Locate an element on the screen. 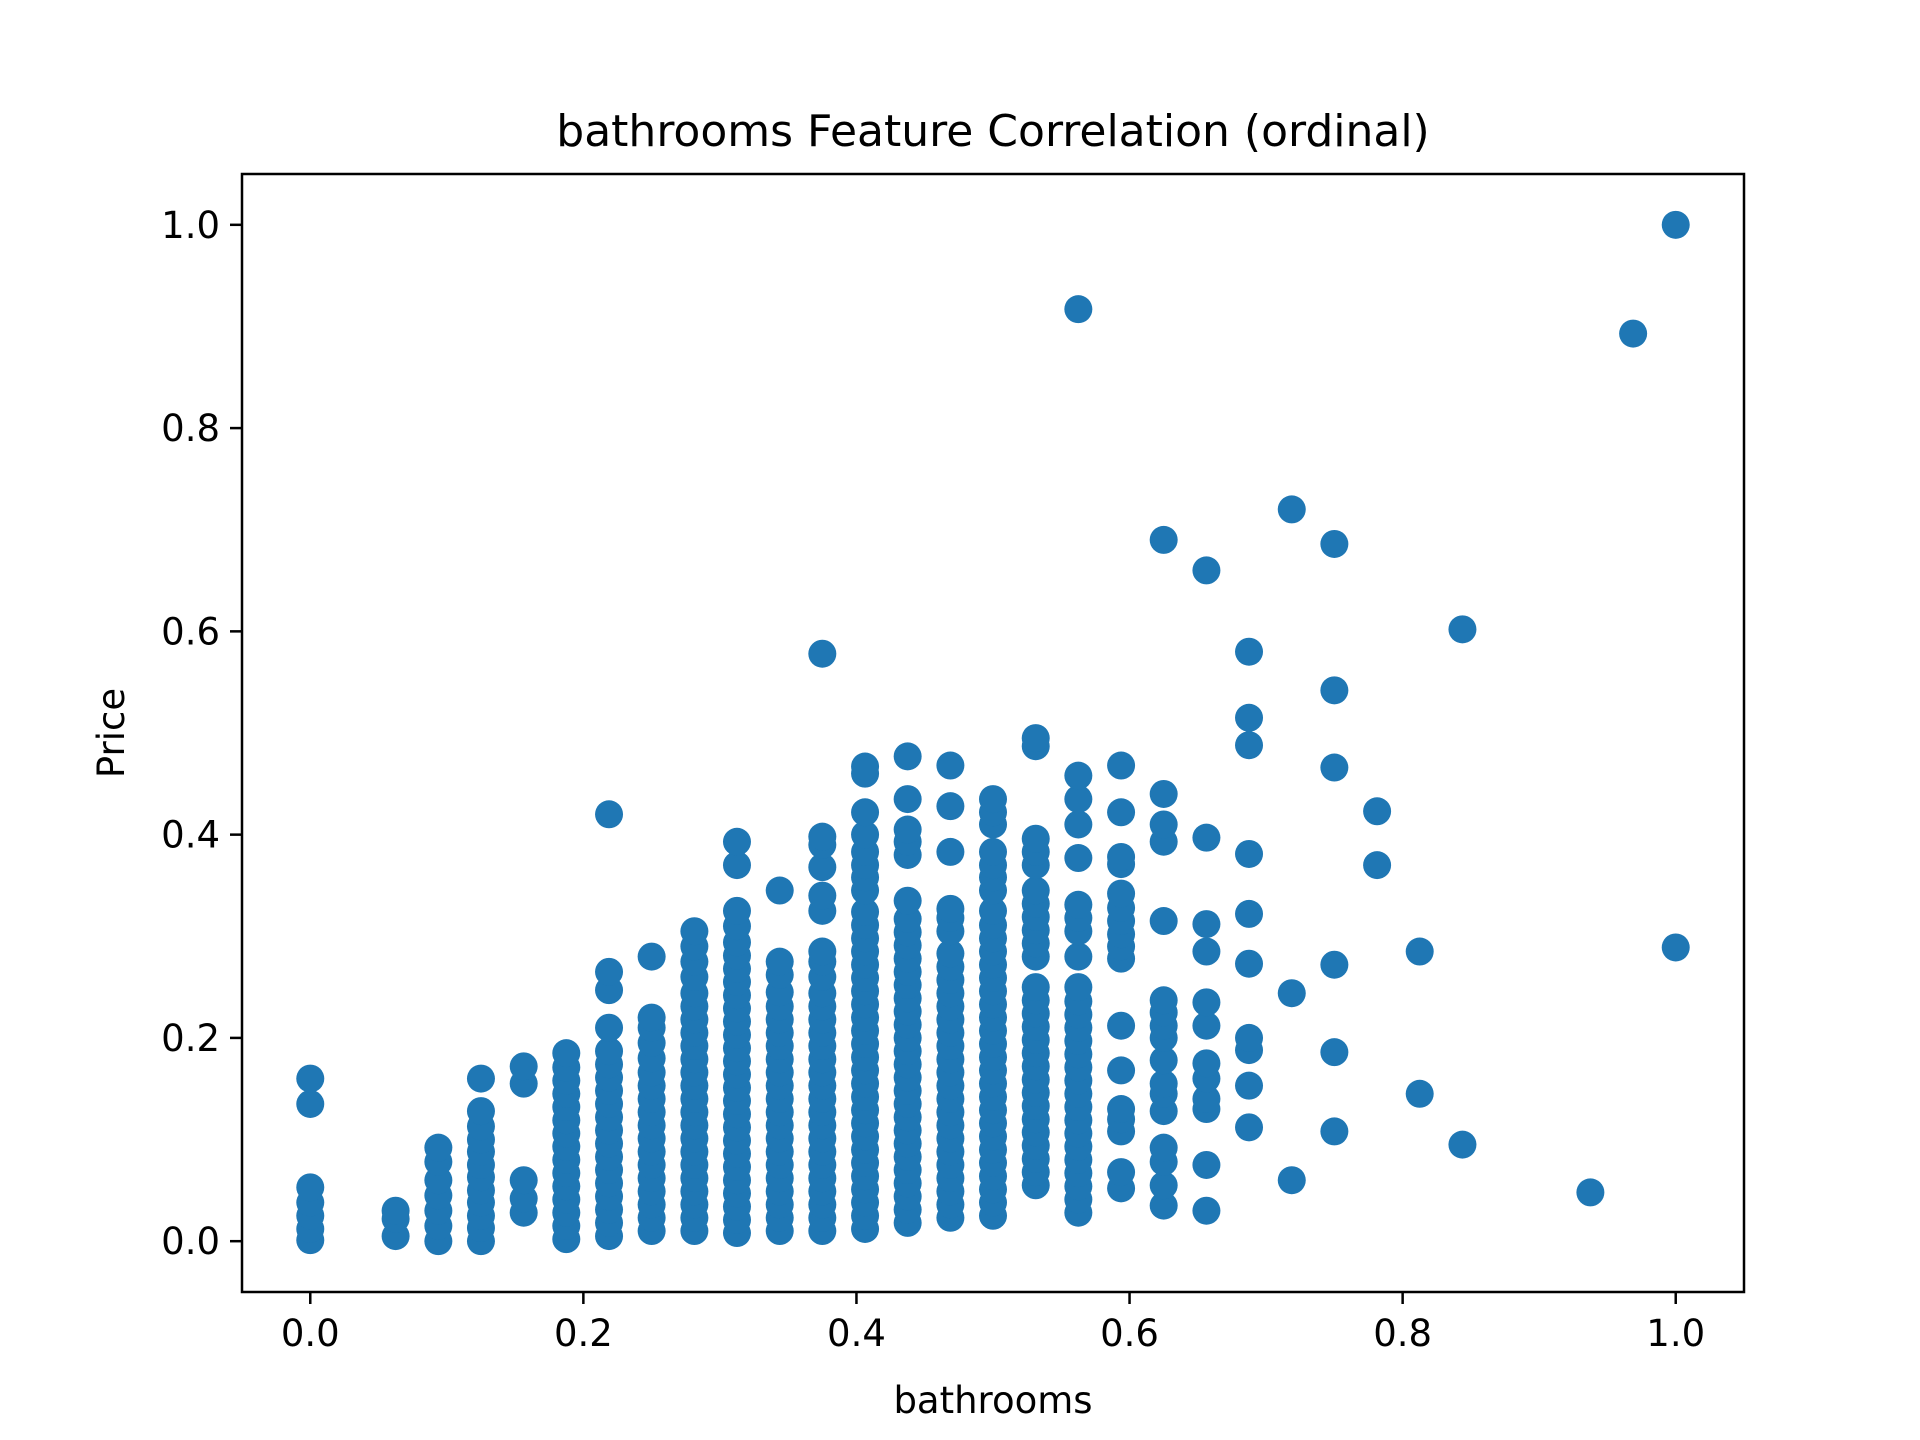  x-tick-label: 0.8 is located at coordinates (1402, 1333).